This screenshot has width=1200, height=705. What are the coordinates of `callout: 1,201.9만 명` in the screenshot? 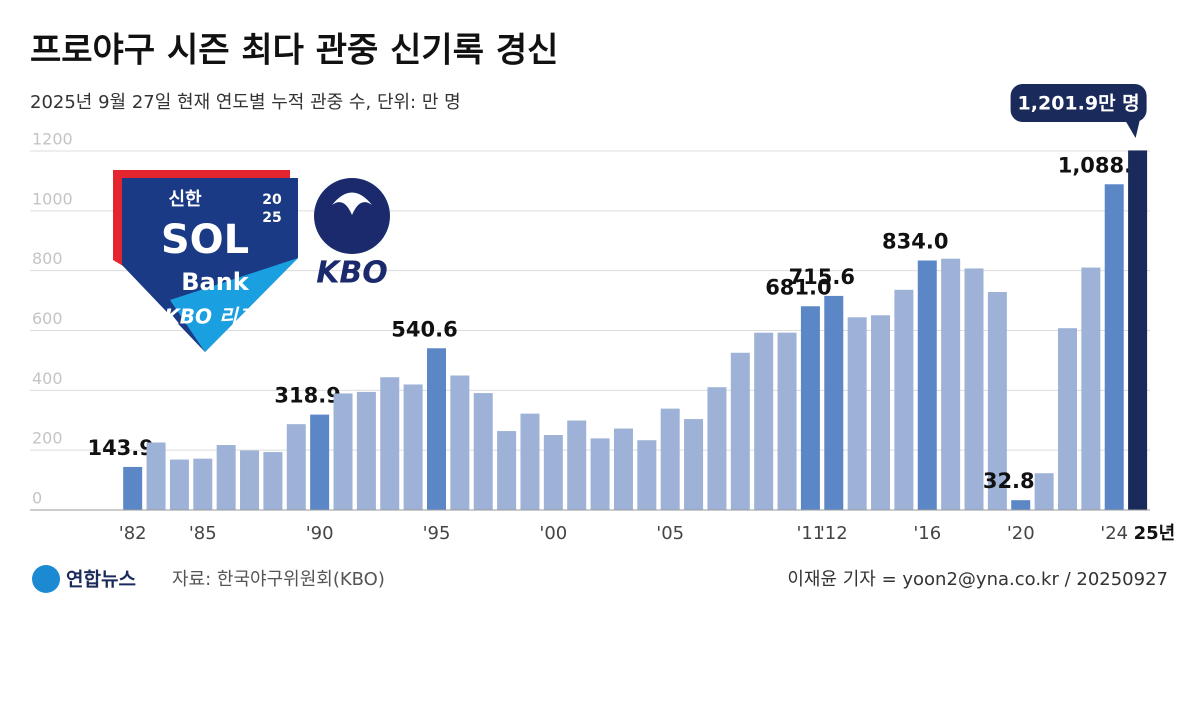 It's located at (1078, 111).